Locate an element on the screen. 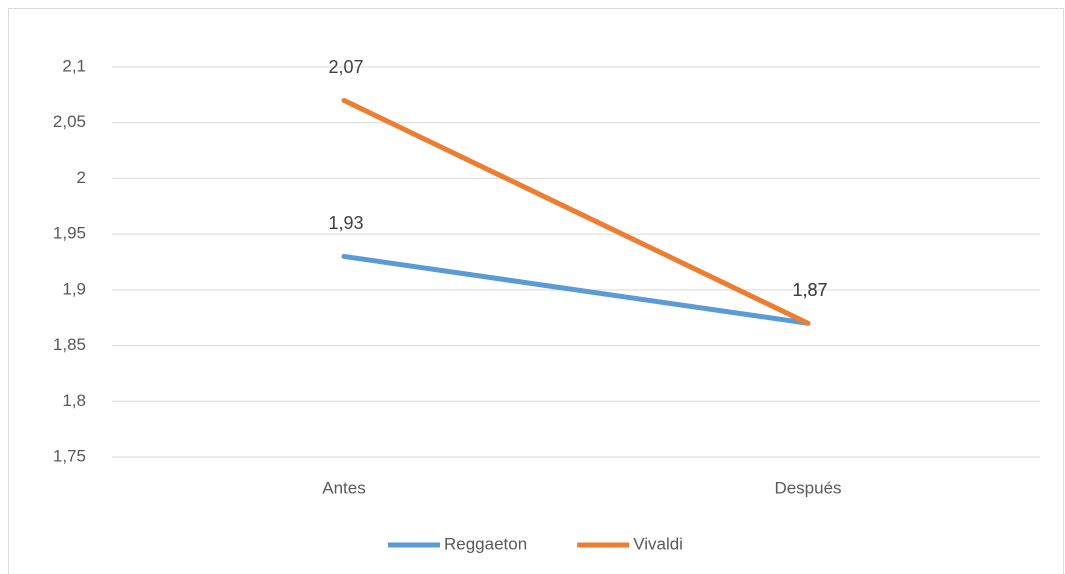 The height and width of the screenshot is (574, 1065). y-tick-label: 1,85 is located at coordinates (69, 344).